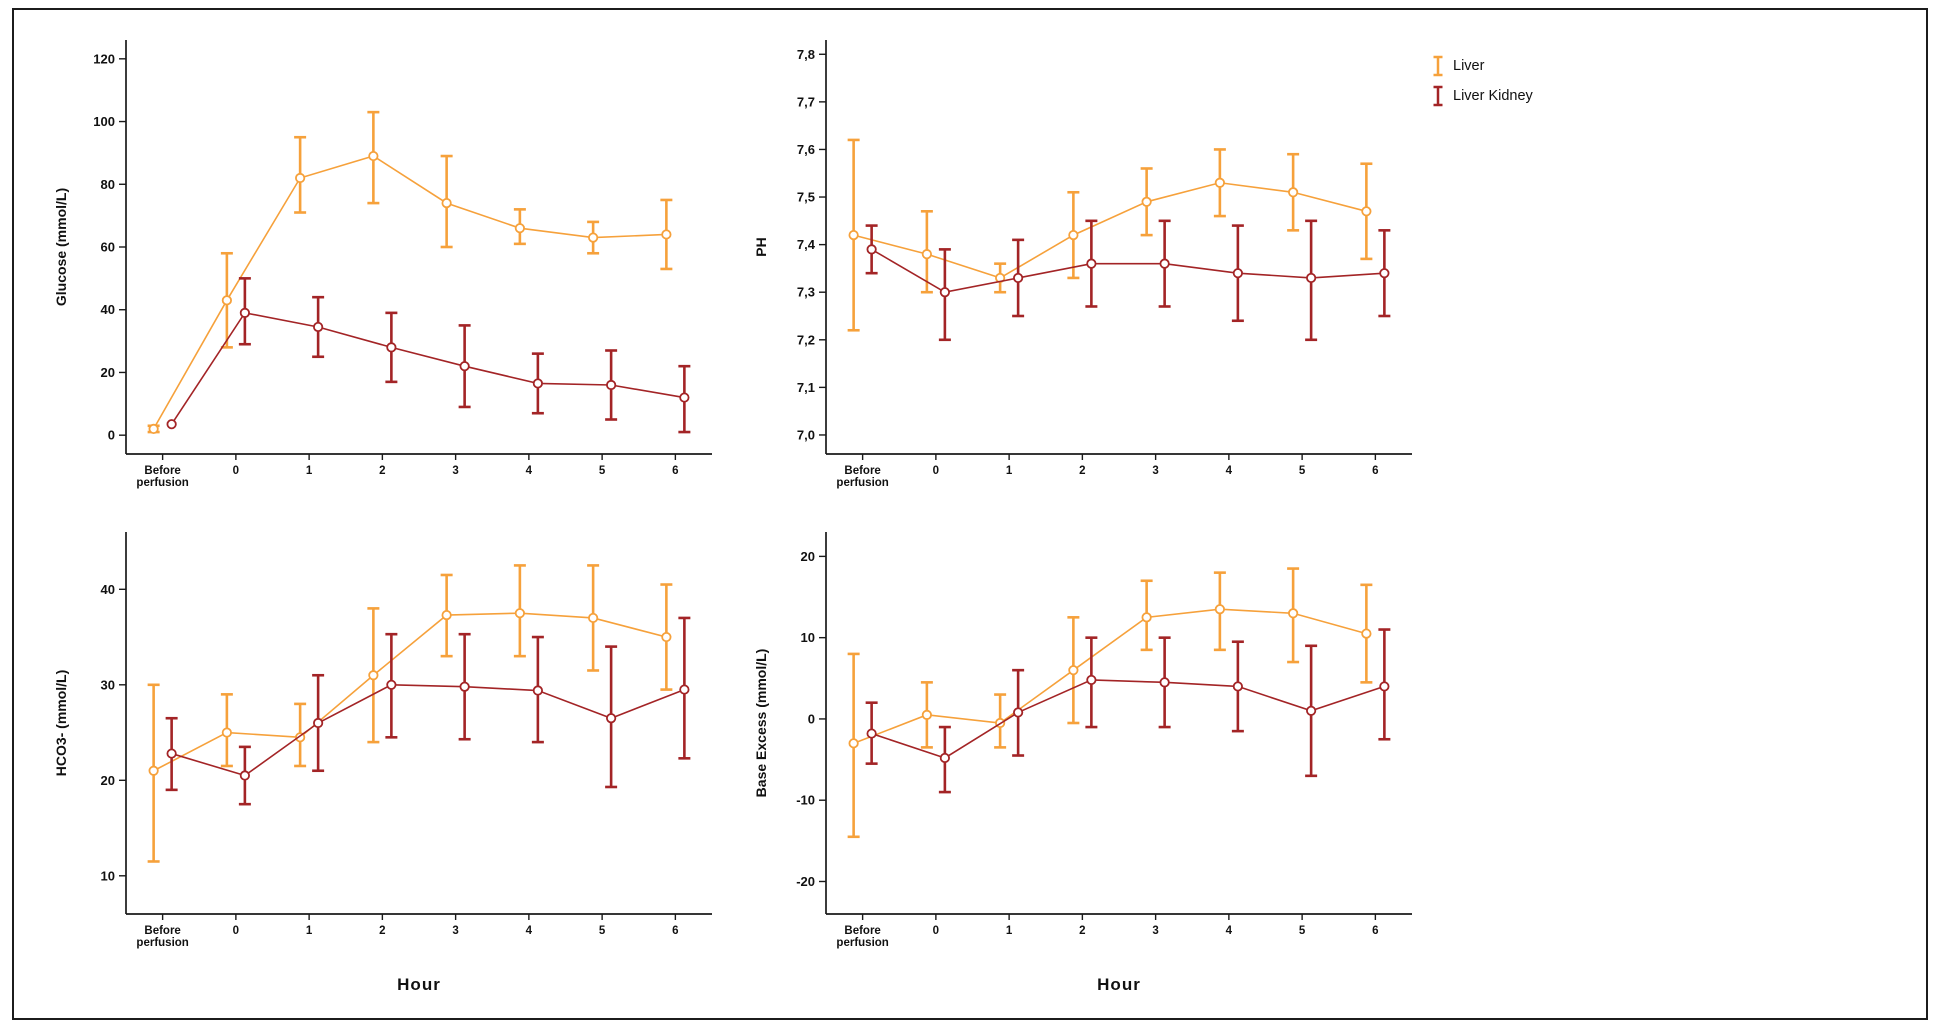 This screenshot has width=1942, height=1029. I want to click on y-tick-label: 0, so click(811, 718).